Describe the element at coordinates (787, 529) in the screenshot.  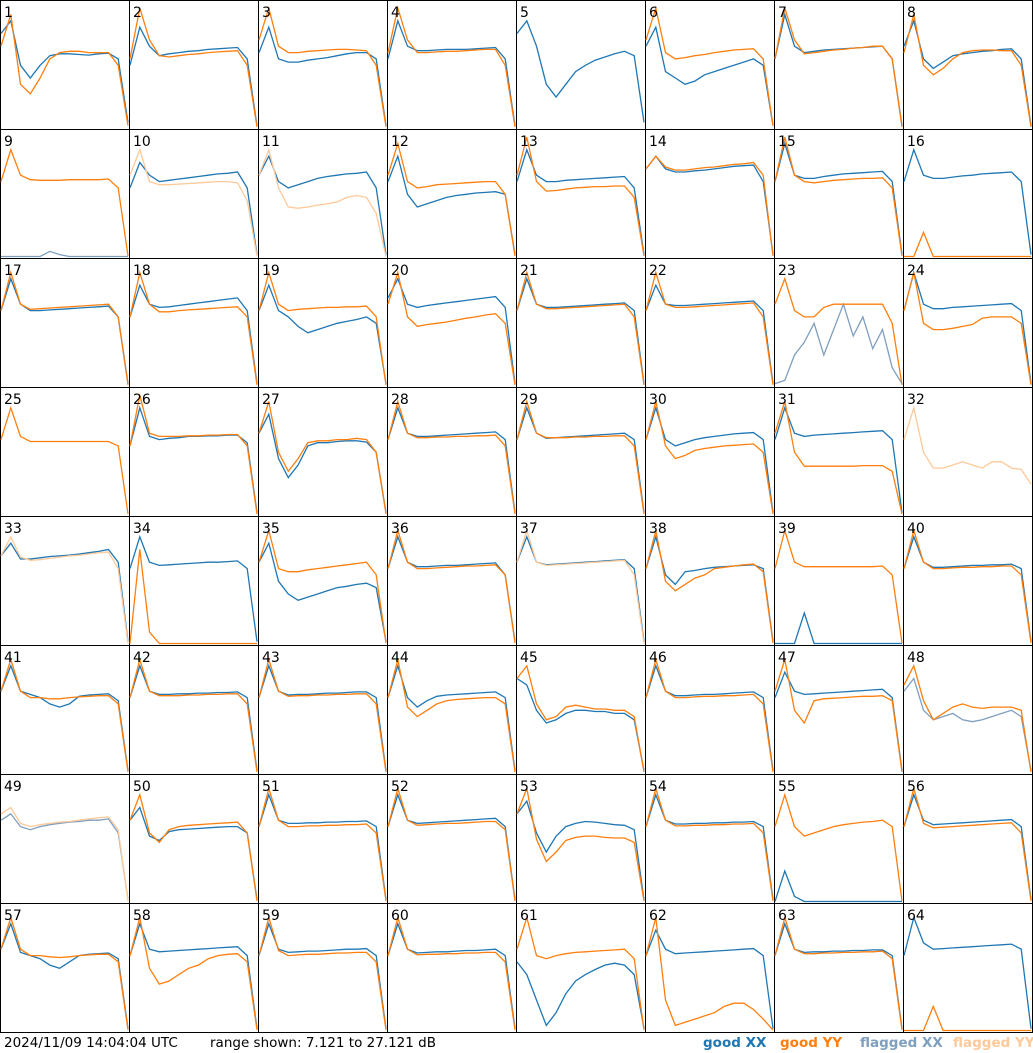
I see `panel-label: 39` at that location.